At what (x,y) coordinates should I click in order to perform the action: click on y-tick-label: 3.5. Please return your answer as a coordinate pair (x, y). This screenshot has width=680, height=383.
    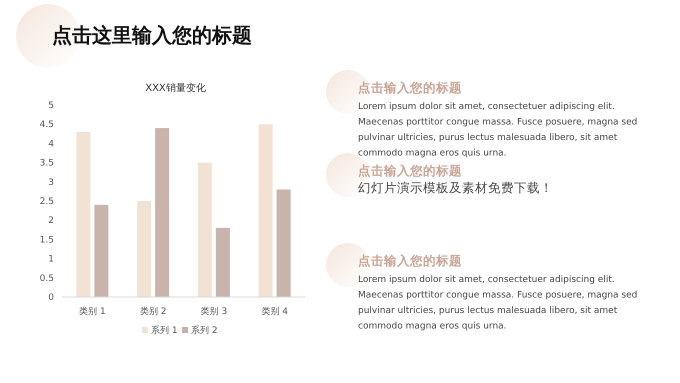
    Looking at the image, I should click on (47, 163).